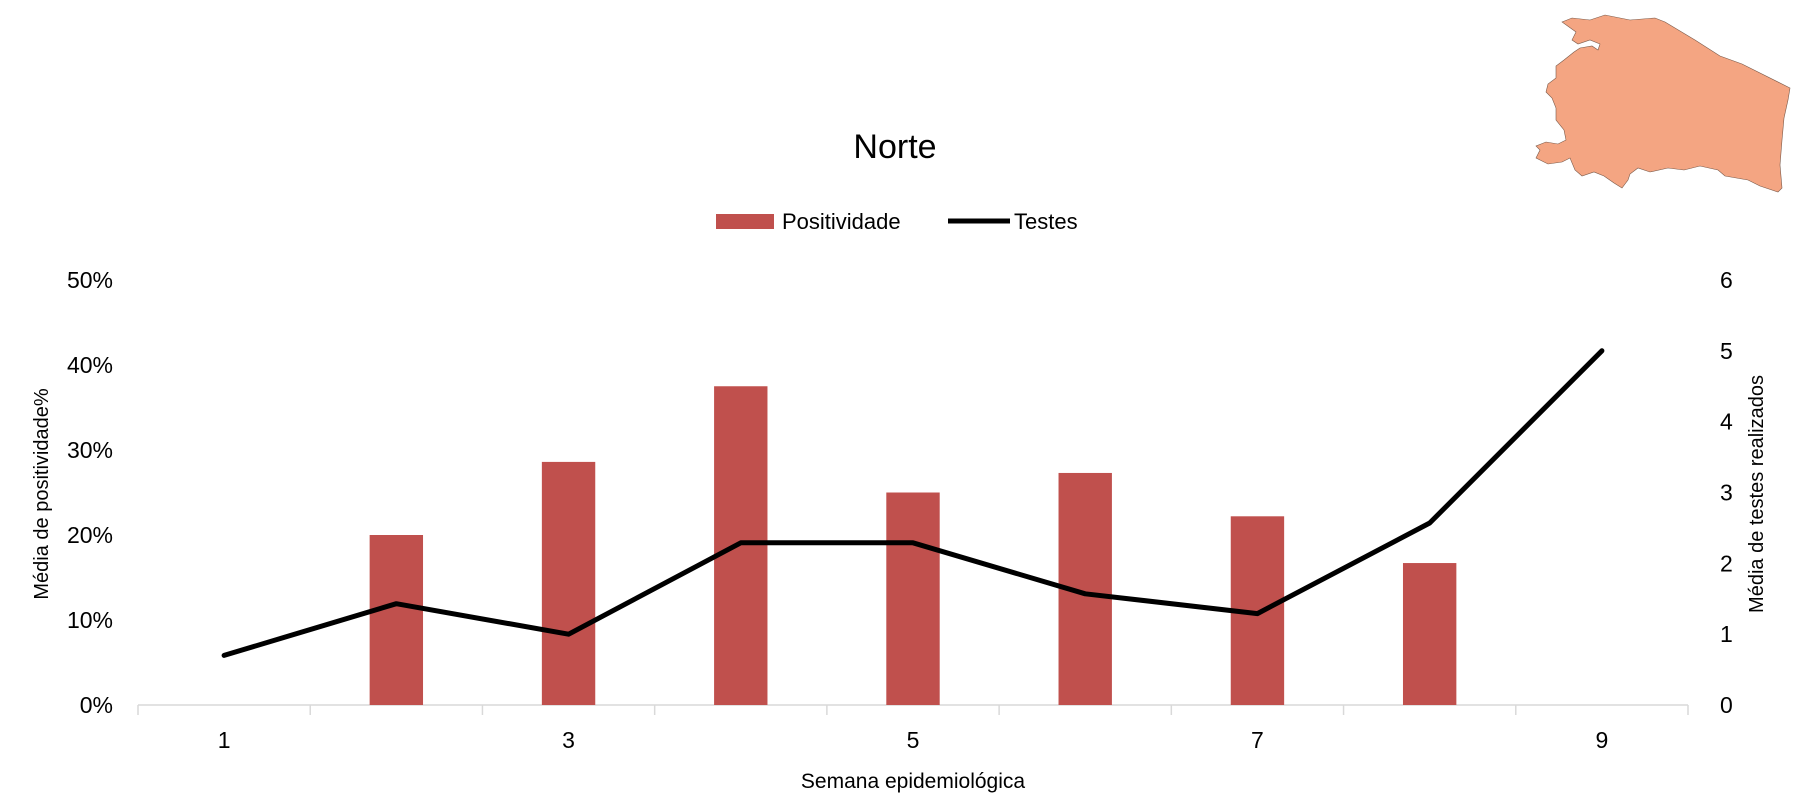 This screenshot has height=805, width=1806. What do you see at coordinates (1726, 705) in the screenshot?
I see `right-tick-label: 0` at bounding box center [1726, 705].